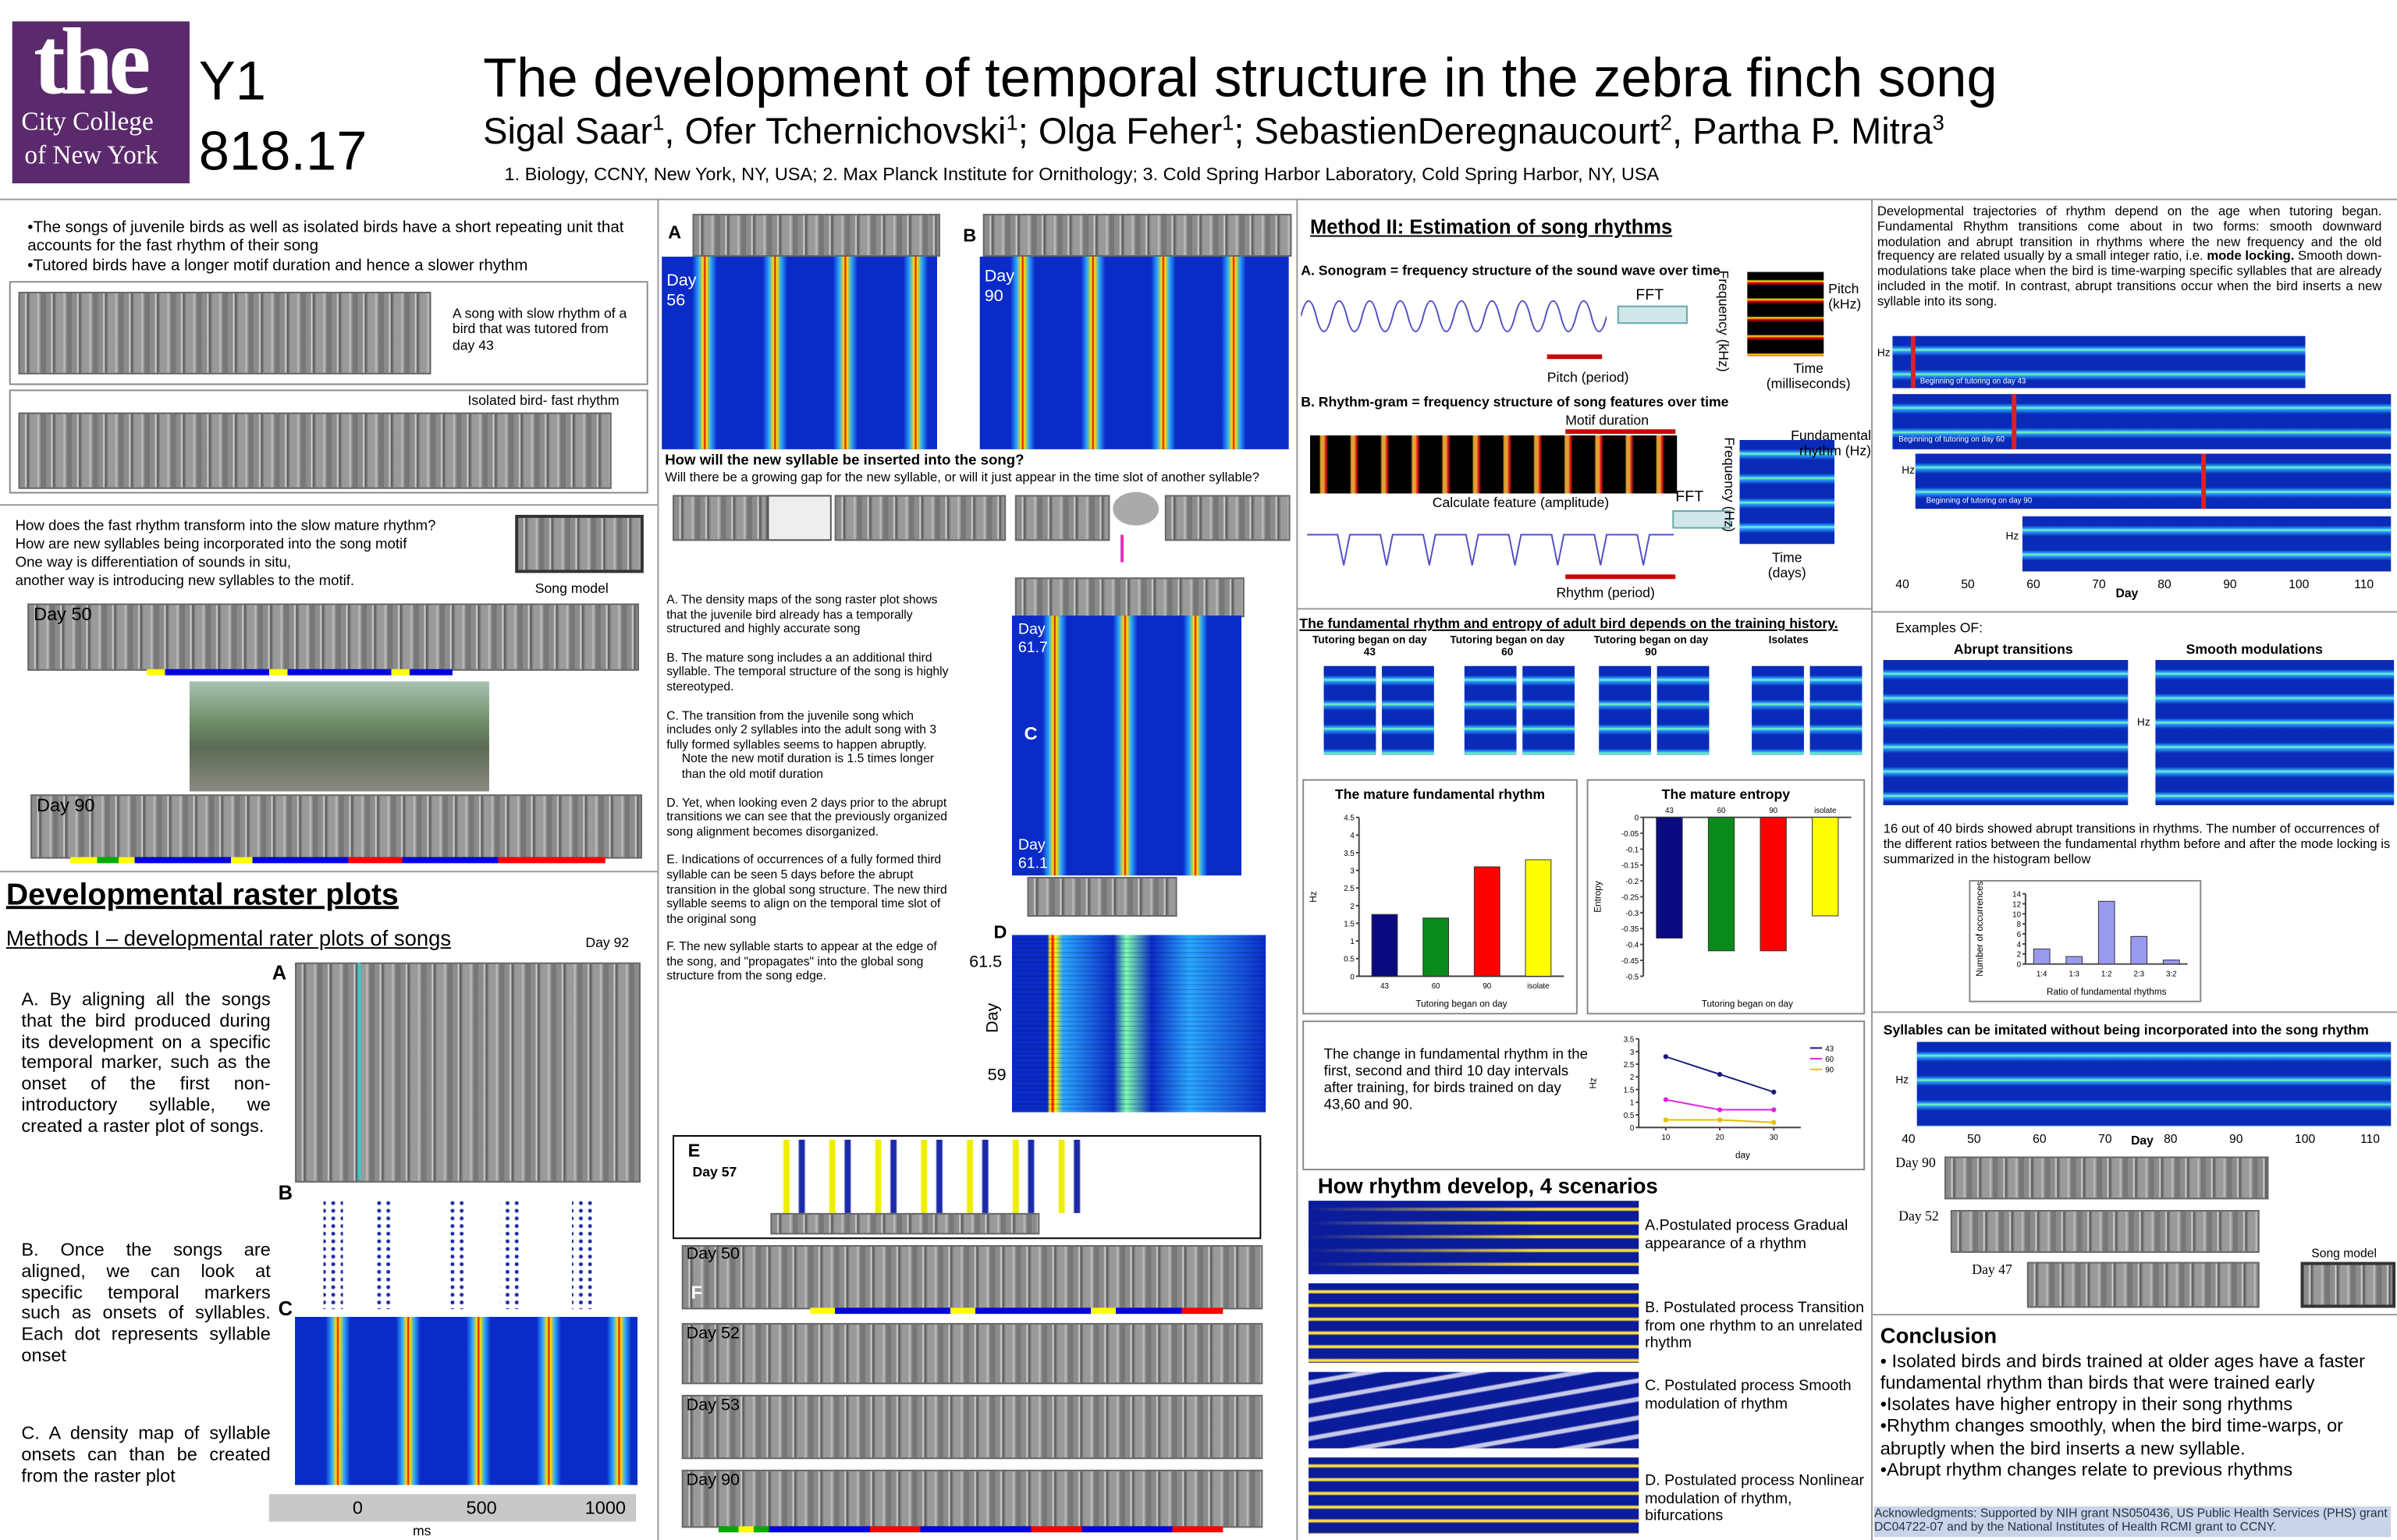 Image resolution: width=2397 pixels, height=1540 pixels. What do you see at coordinates (1487, 1185) in the screenshot?
I see `section-title: How rhythm develop, 4 scenarios` at bounding box center [1487, 1185].